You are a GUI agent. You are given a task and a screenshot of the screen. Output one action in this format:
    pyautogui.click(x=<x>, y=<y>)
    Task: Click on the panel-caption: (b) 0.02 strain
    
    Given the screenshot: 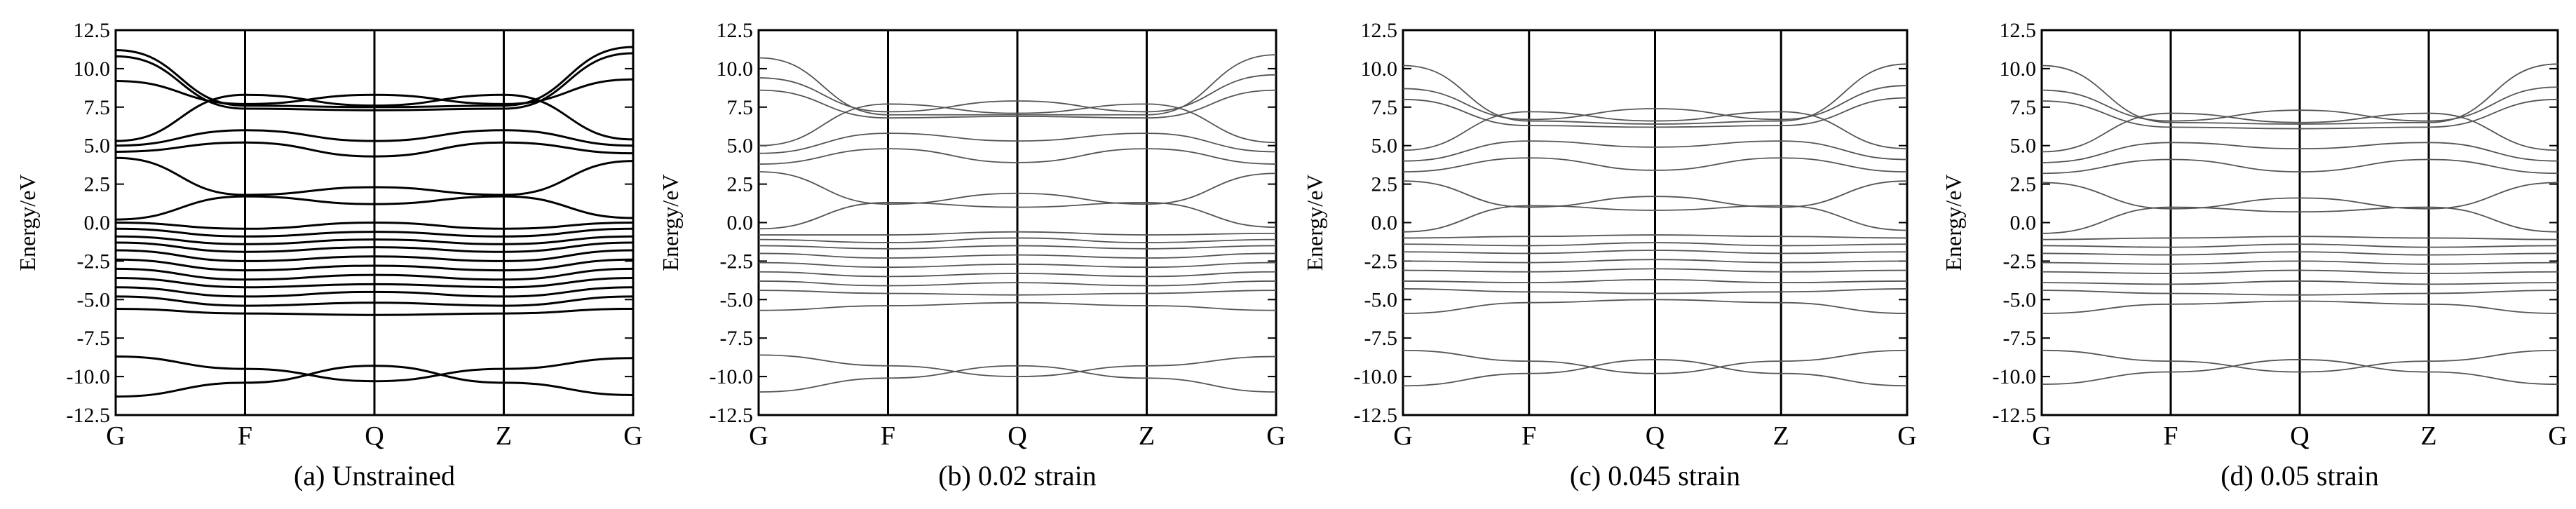 What is the action you would take?
    pyautogui.click(x=1017, y=475)
    